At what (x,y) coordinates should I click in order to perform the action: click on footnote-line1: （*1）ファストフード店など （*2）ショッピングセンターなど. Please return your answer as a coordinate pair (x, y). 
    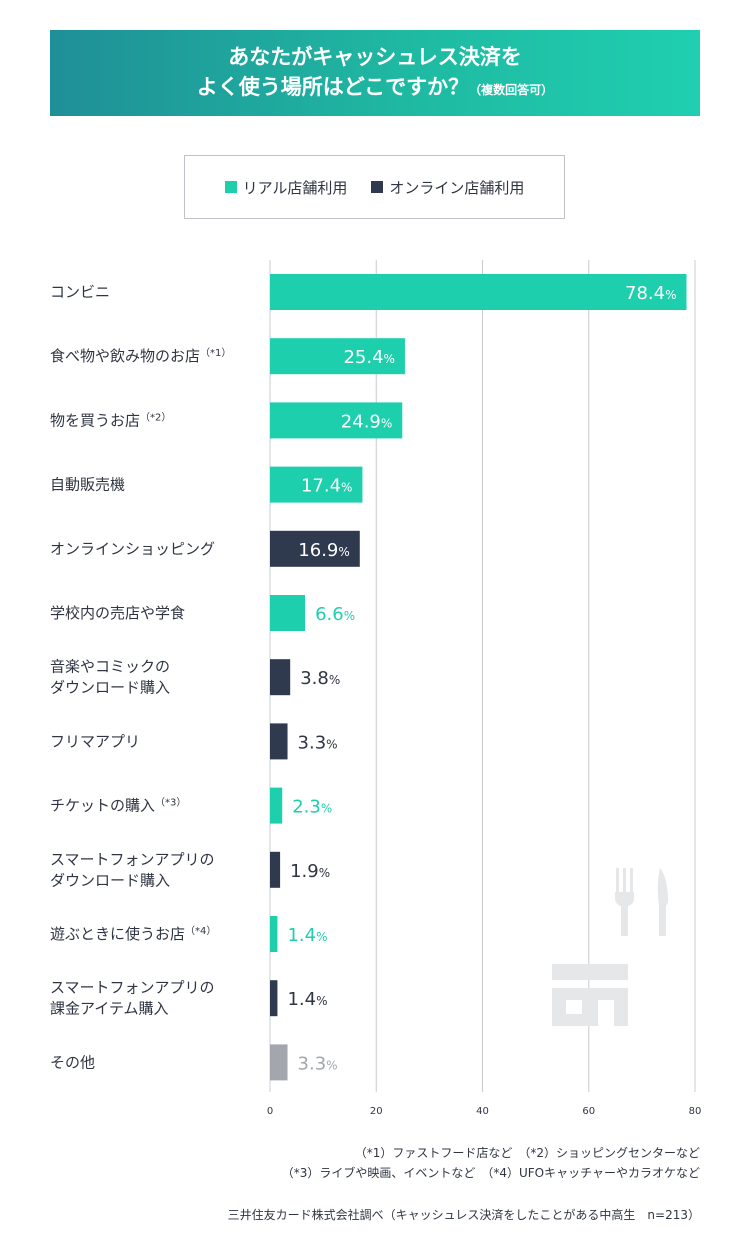
    Looking at the image, I should click on (527, 1153).